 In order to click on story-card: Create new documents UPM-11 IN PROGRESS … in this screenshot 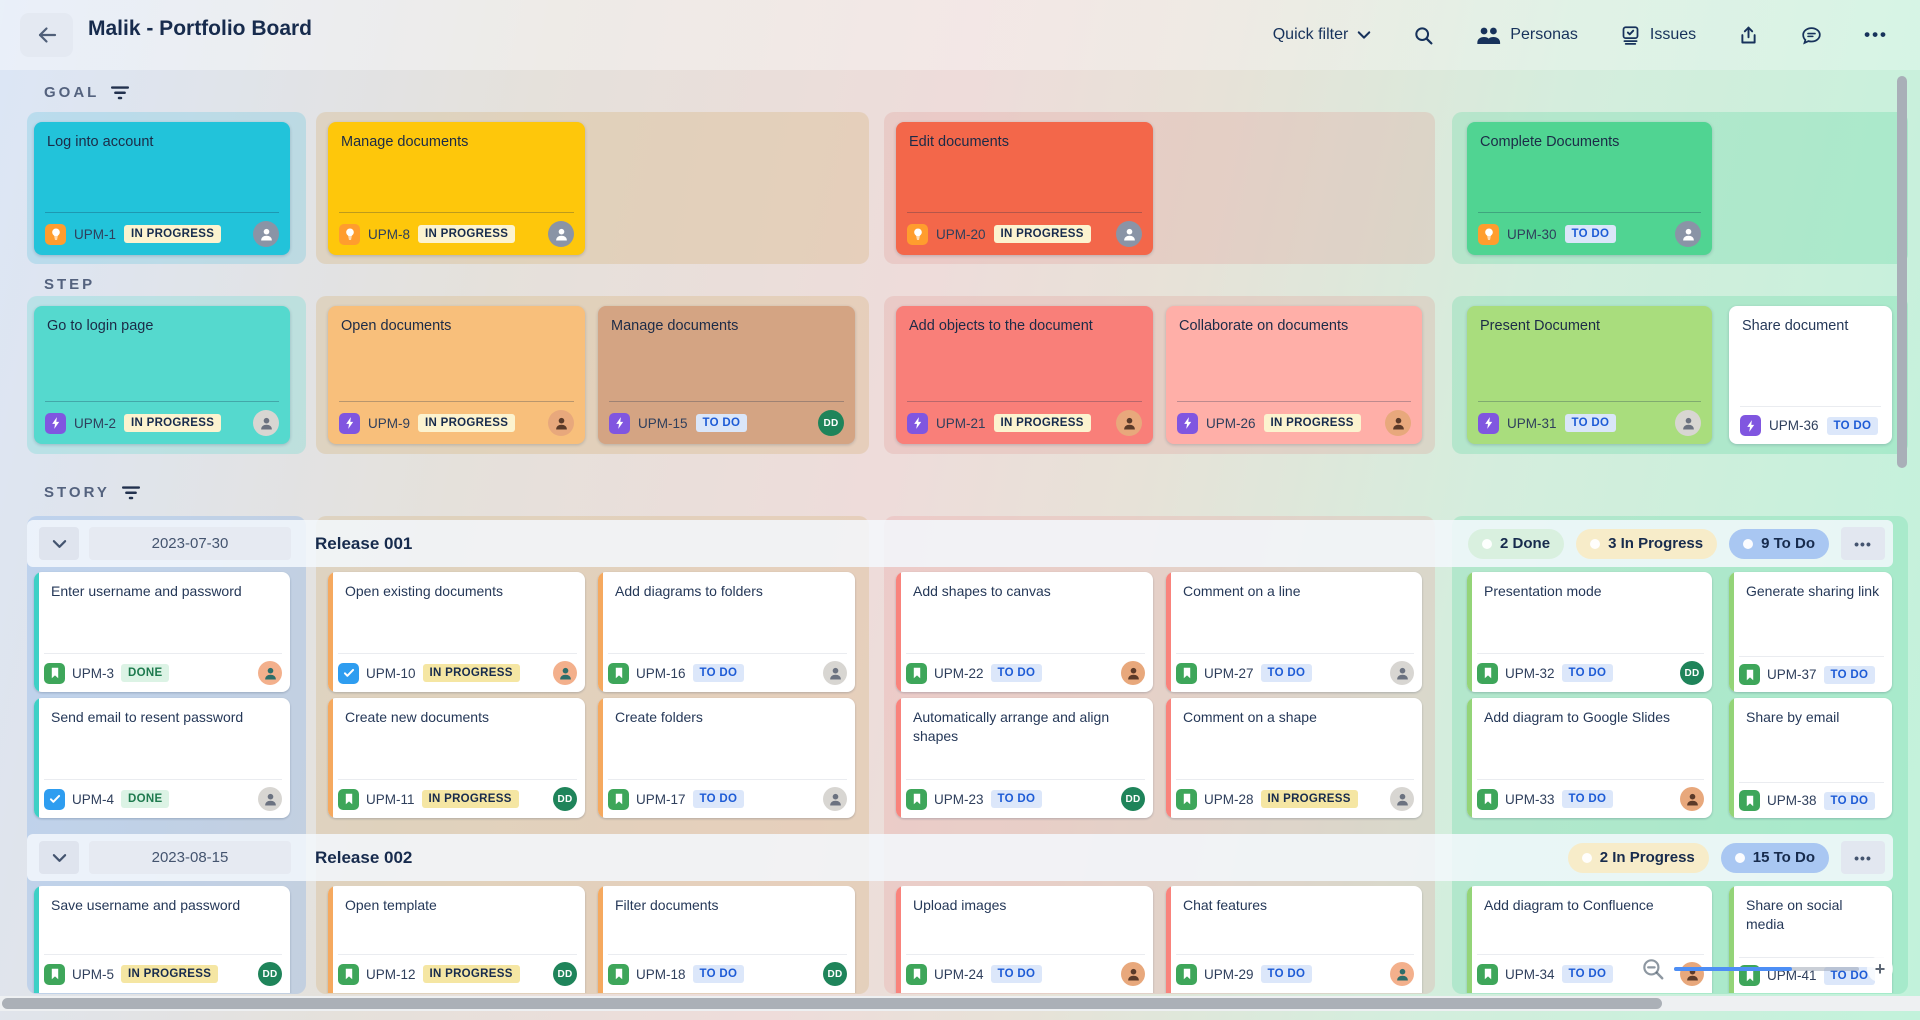, I will do `click(456, 758)`.